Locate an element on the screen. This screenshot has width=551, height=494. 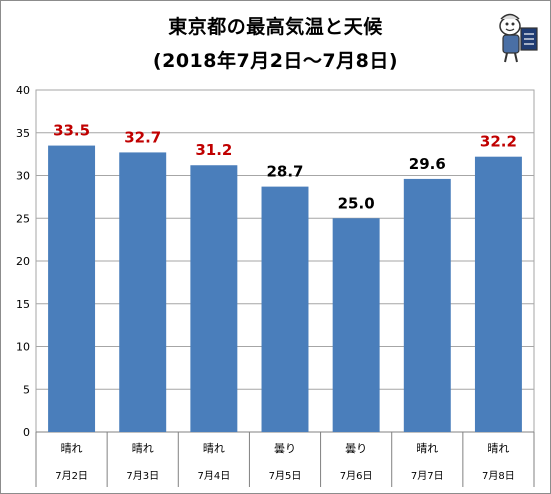
y-tick-label: 15 is located at coordinates (23, 304).